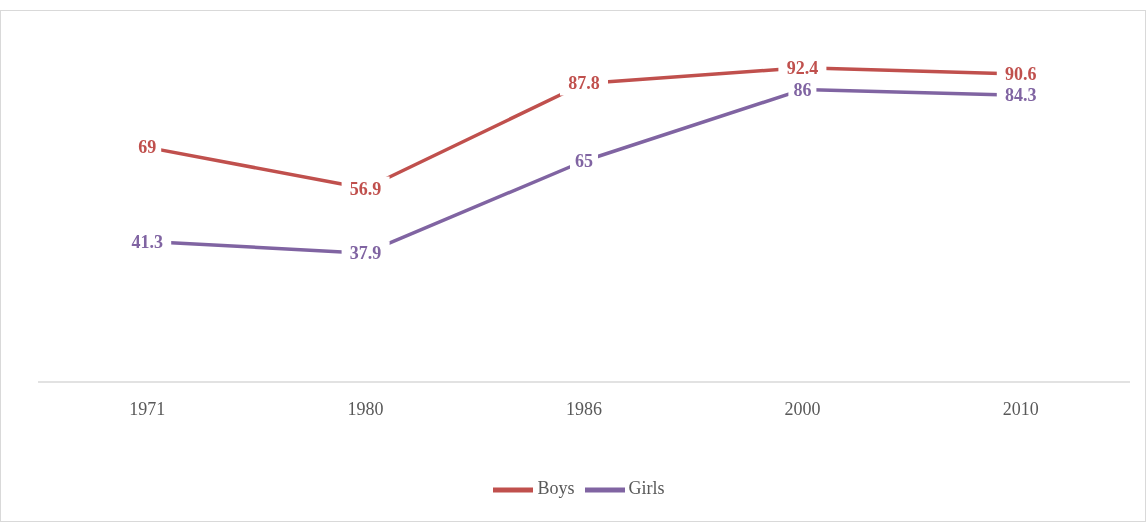 The image size is (1146, 522). Describe the element at coordinates (646, 488) in the screenshot. I see `legend-label: Girls` at that location.